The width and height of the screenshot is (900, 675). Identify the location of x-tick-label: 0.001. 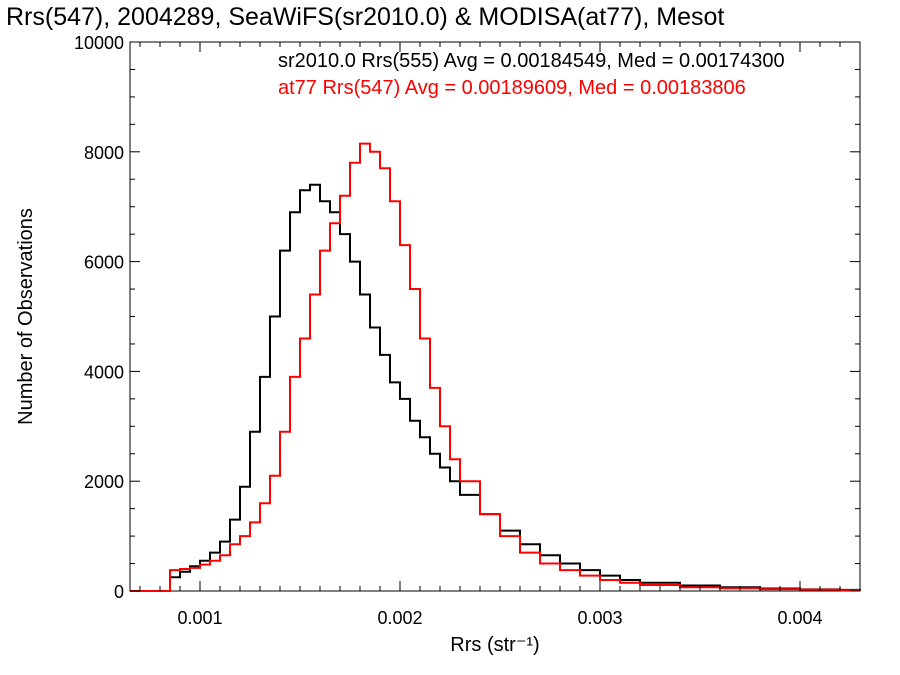
(199, 618).